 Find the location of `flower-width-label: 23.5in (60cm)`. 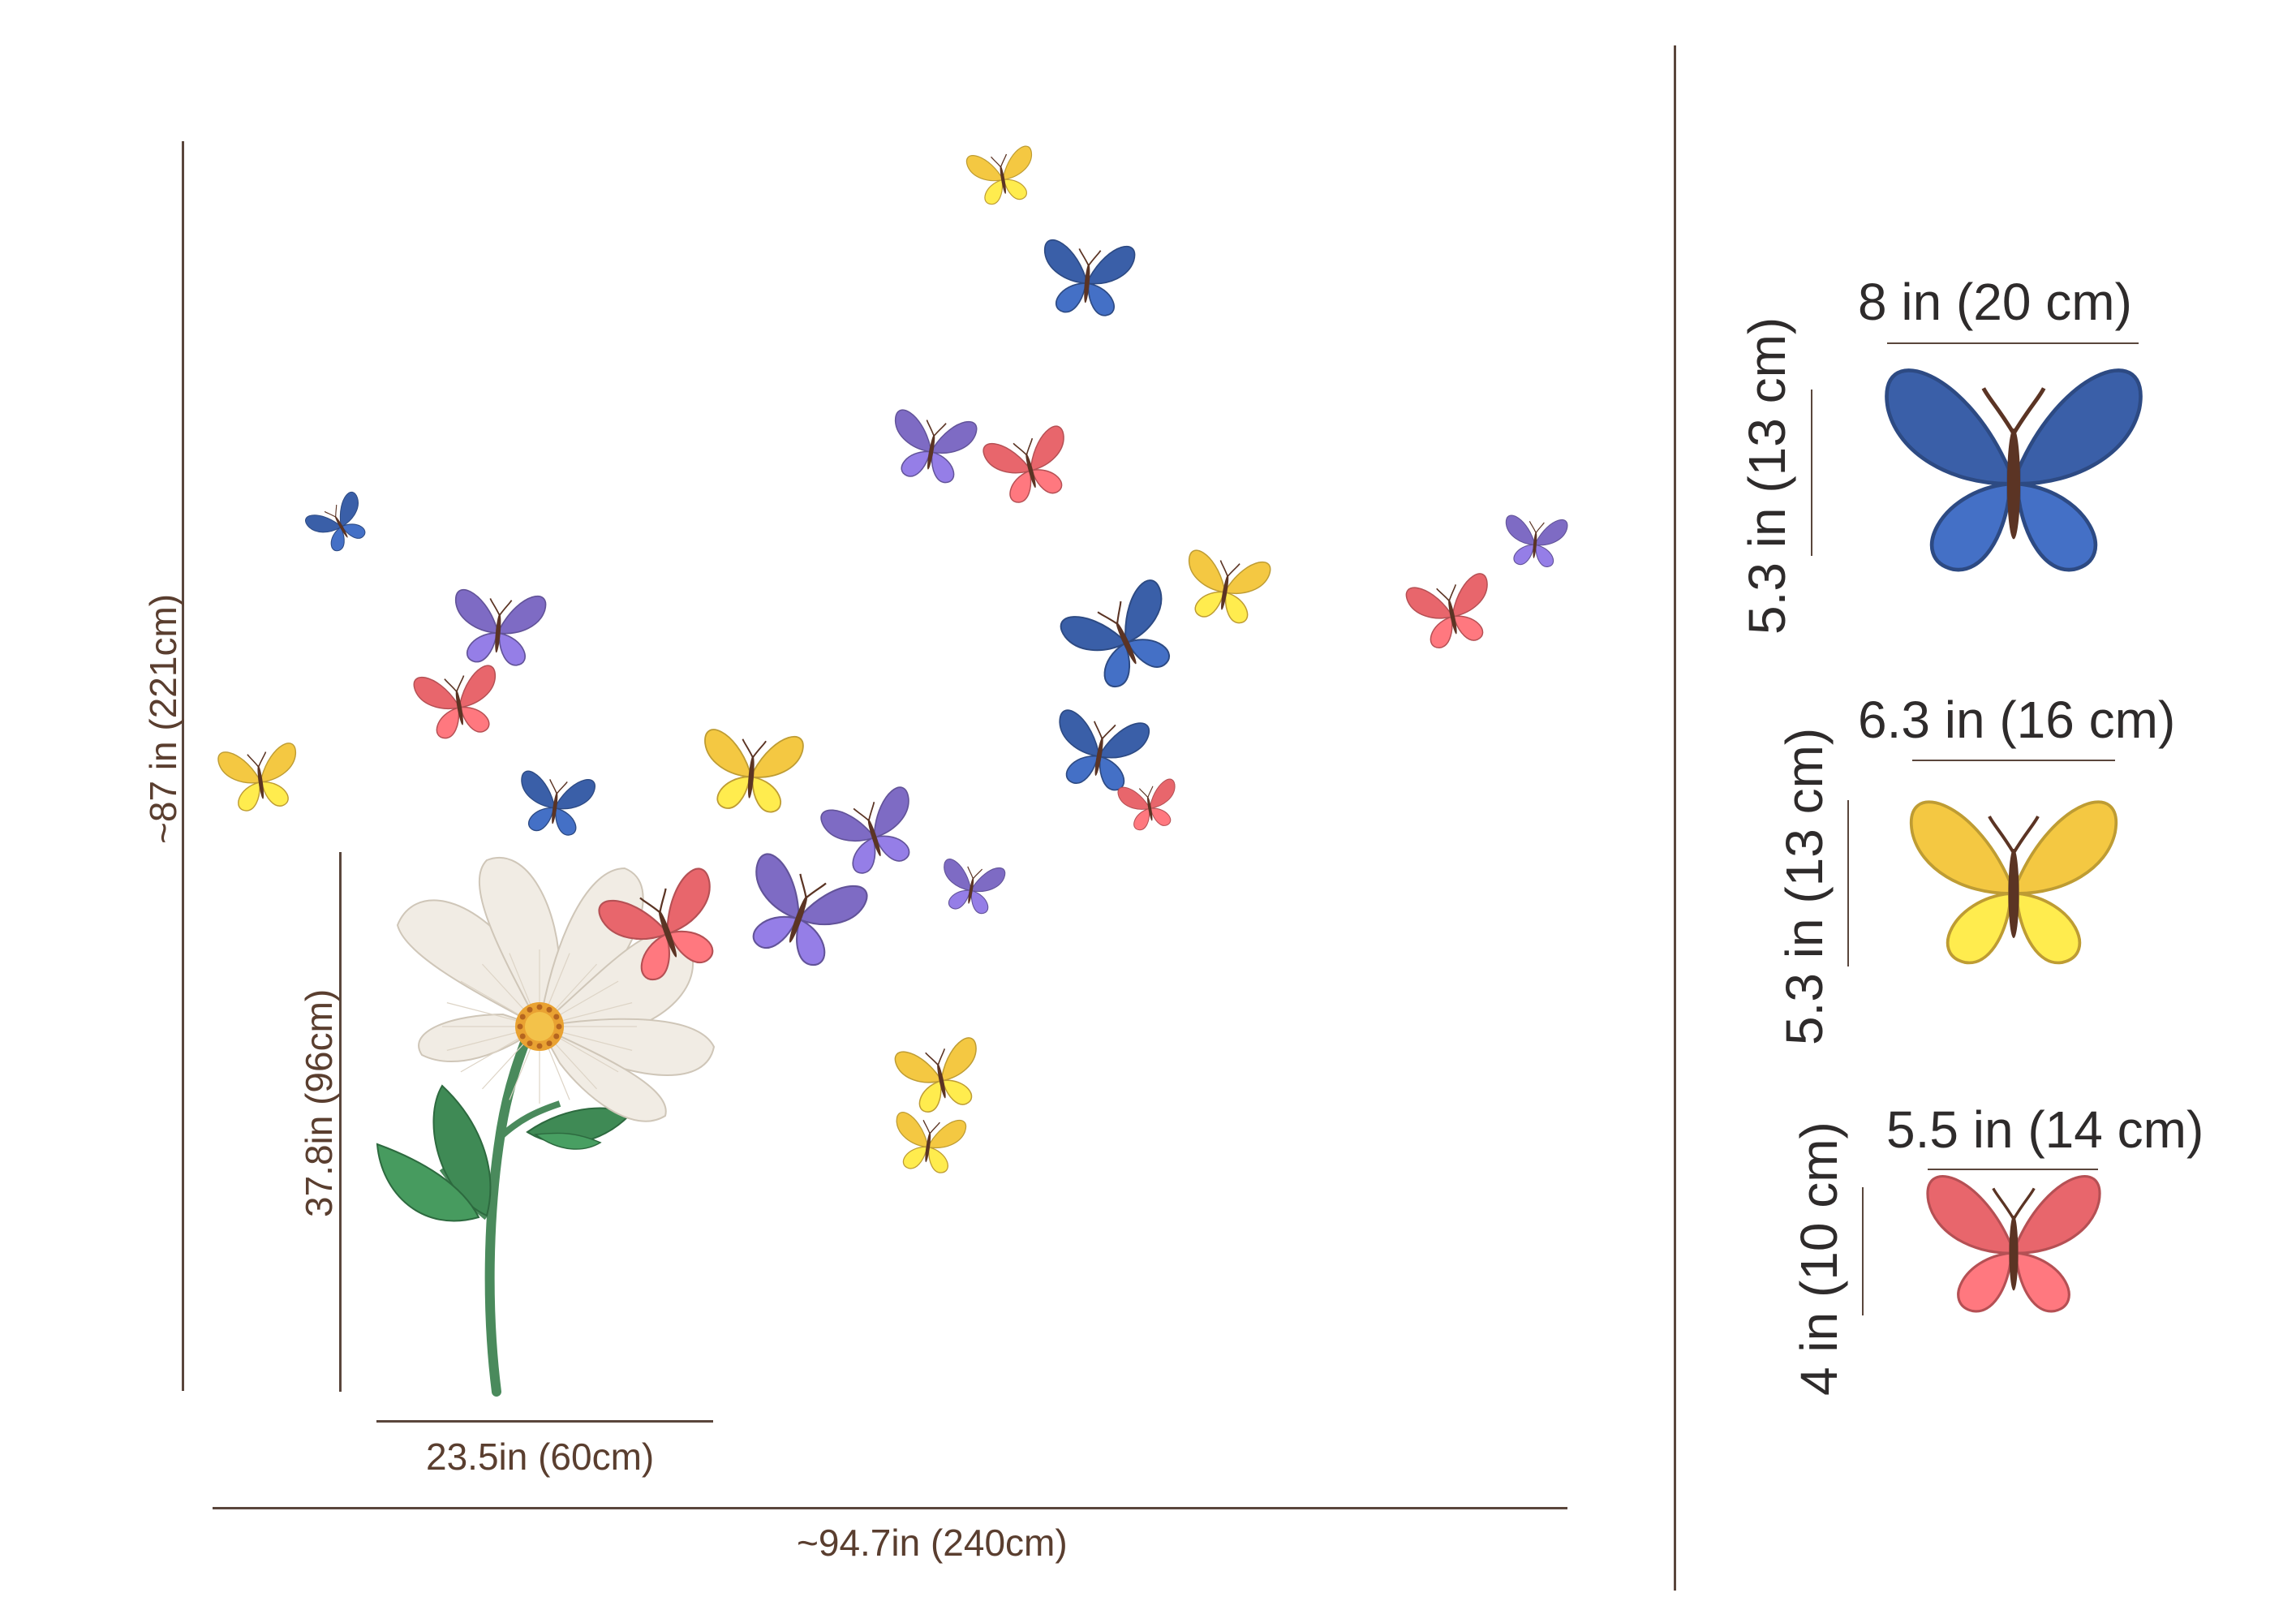

flower-width-label: 23.5in (60cm) is located at coordinates (540, 1457).